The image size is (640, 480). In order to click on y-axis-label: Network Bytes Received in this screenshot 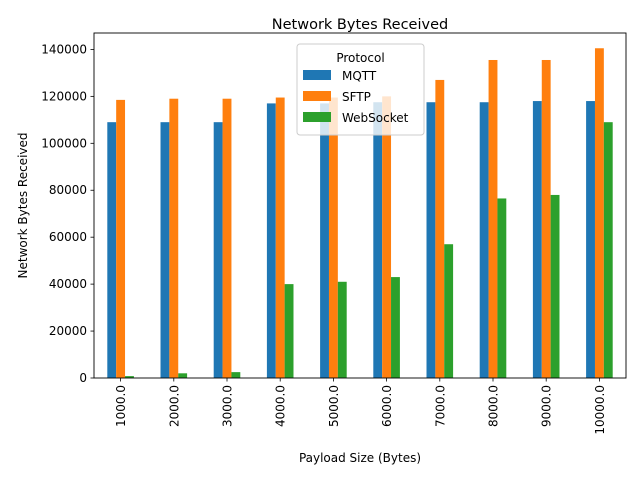, I will do `click(23, 205)`.